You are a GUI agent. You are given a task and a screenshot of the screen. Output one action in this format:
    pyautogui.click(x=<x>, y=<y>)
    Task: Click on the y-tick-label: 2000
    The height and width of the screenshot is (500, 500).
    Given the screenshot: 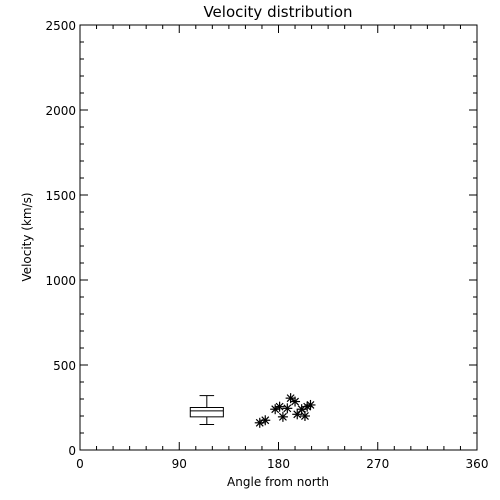 What is the action you would take?
    pyautogui.click(x=60, y=111)
    